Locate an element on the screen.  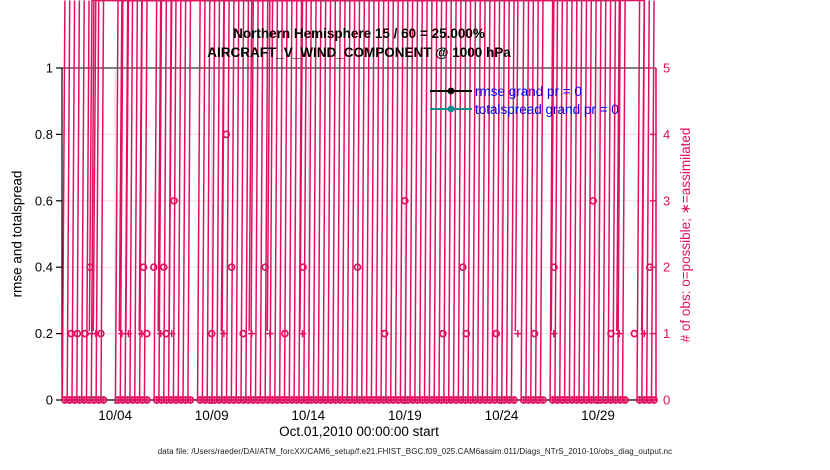
left-tick-label: 0.6 is located at coordinates (44, 200).